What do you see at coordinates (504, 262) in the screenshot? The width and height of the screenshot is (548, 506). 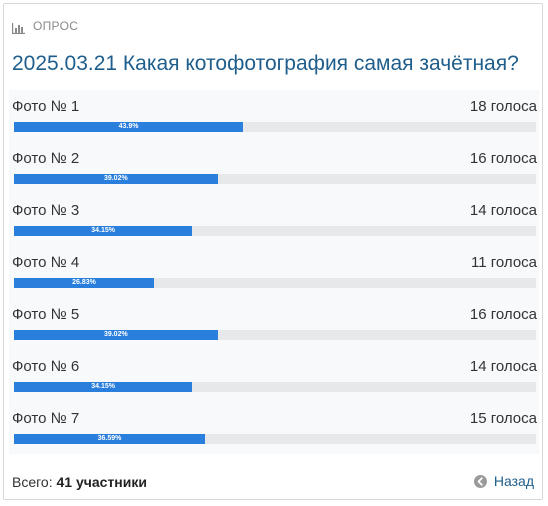 I see `option-votes: 11 голоса` at bounding box center [504, 262].